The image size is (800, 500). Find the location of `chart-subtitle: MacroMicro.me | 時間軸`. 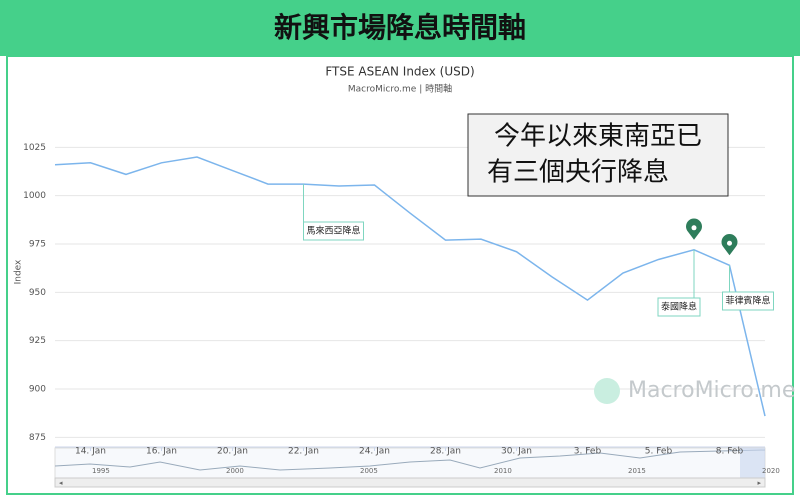

chart-subtitle: MacroMicro.me | 時間軸 is located at coordinates (400, 89).